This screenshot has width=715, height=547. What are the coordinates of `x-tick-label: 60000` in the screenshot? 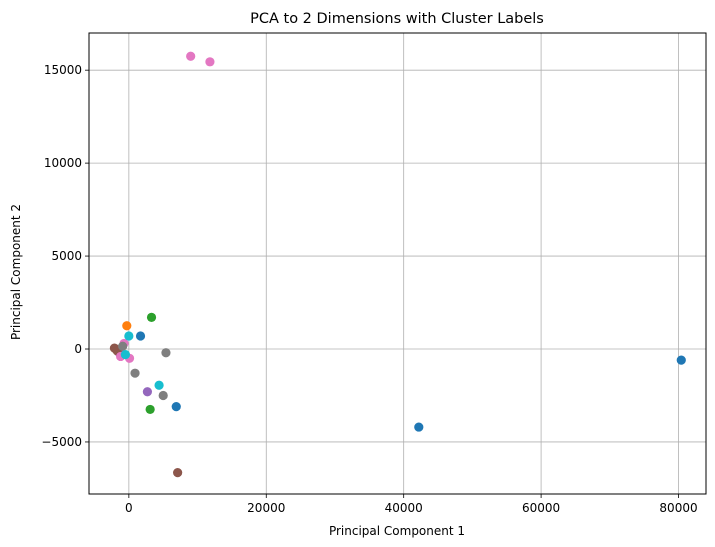 It's located at (541, 508).